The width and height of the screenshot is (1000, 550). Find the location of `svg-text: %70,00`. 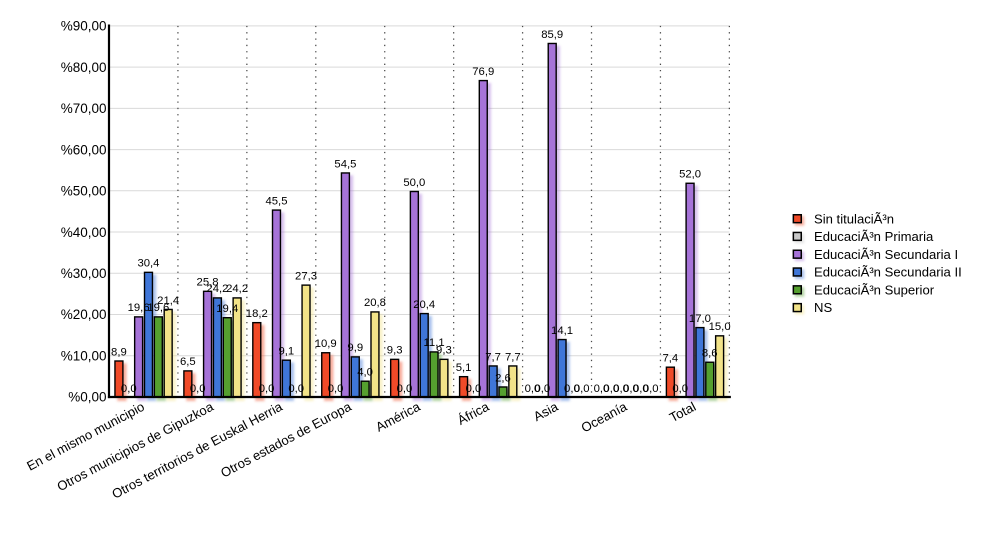

svg-text: %70,00 is located at coordinates (84, 108).